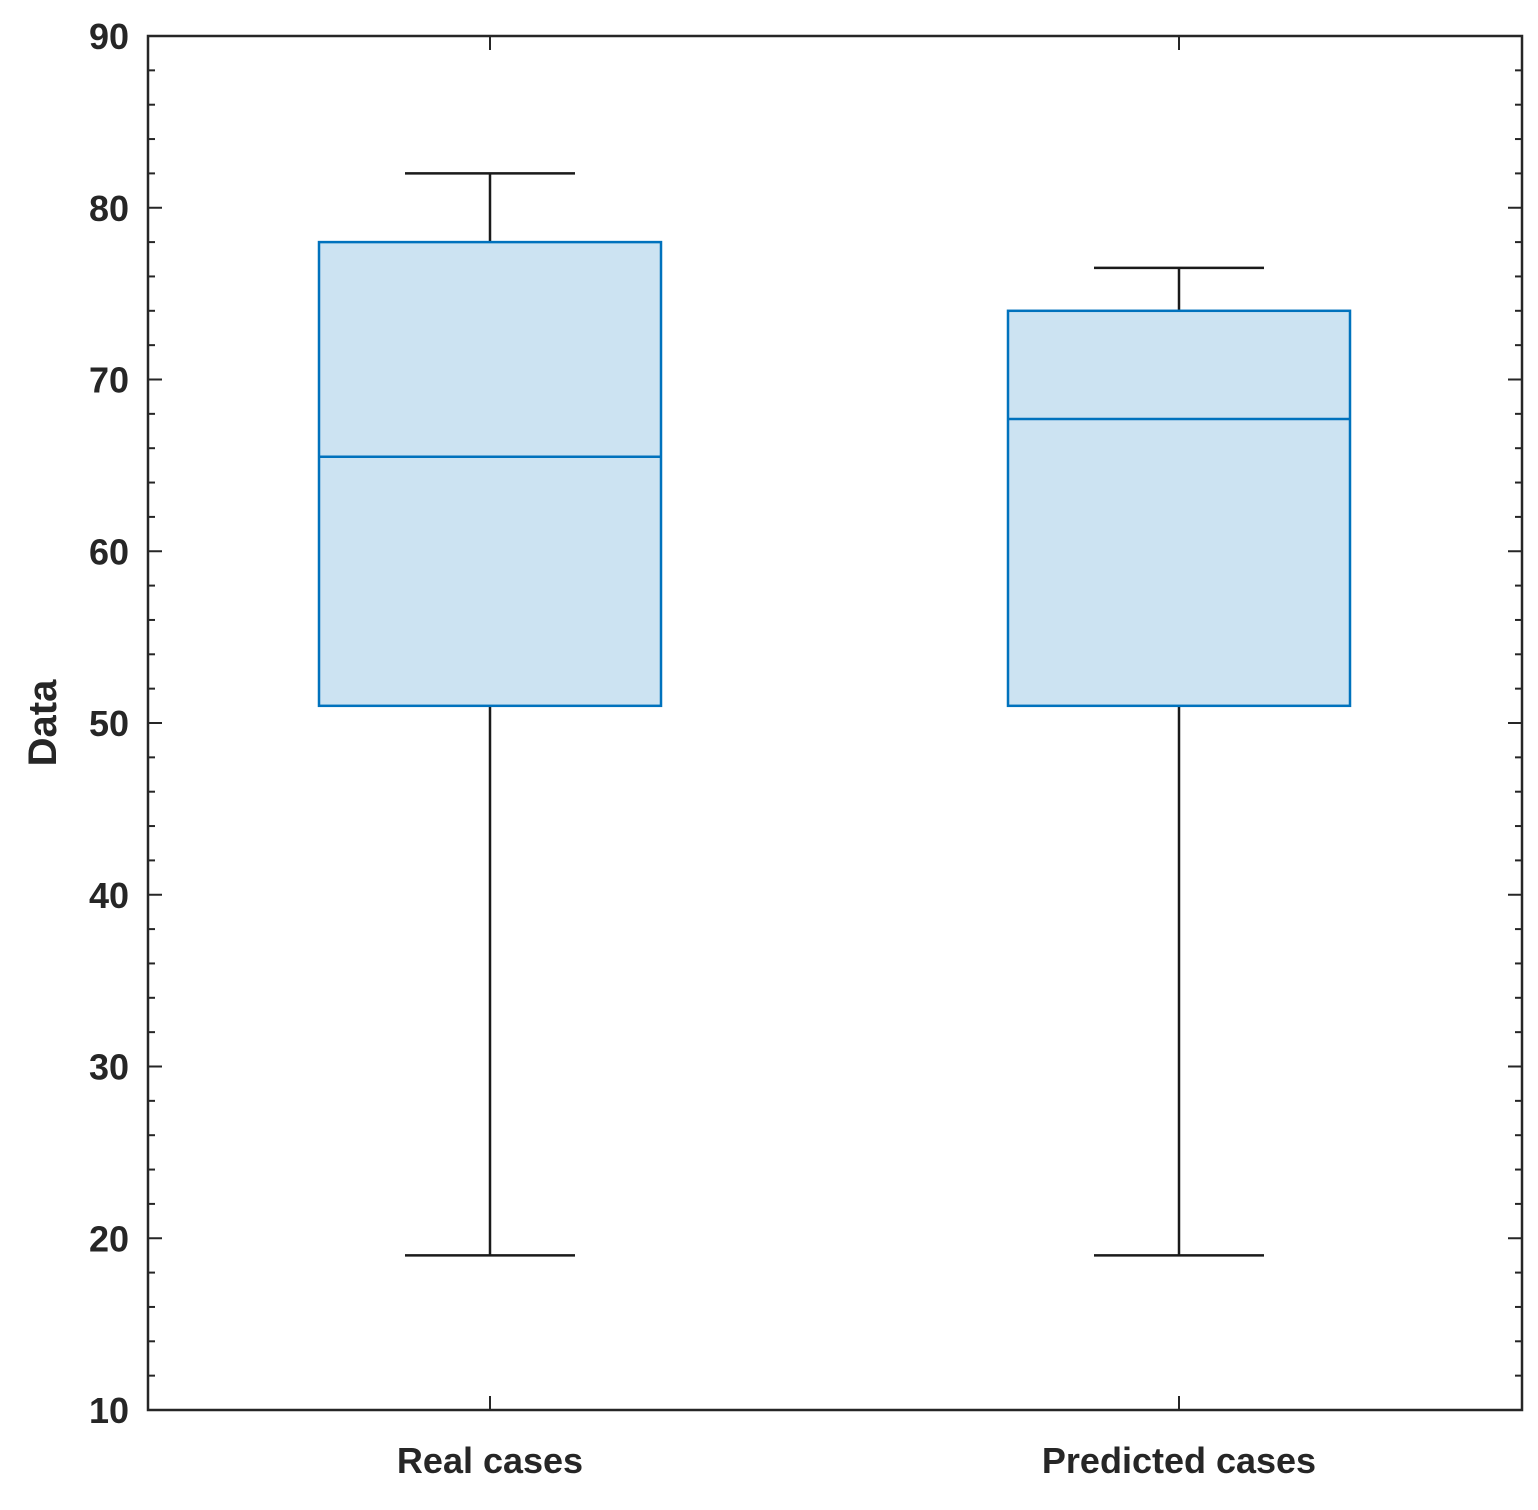  What do you see at coordinates (1179, 1460) in the screenshot?
I see `x-tick-label: Predicted cases` at bounding box center [1179, 1460].